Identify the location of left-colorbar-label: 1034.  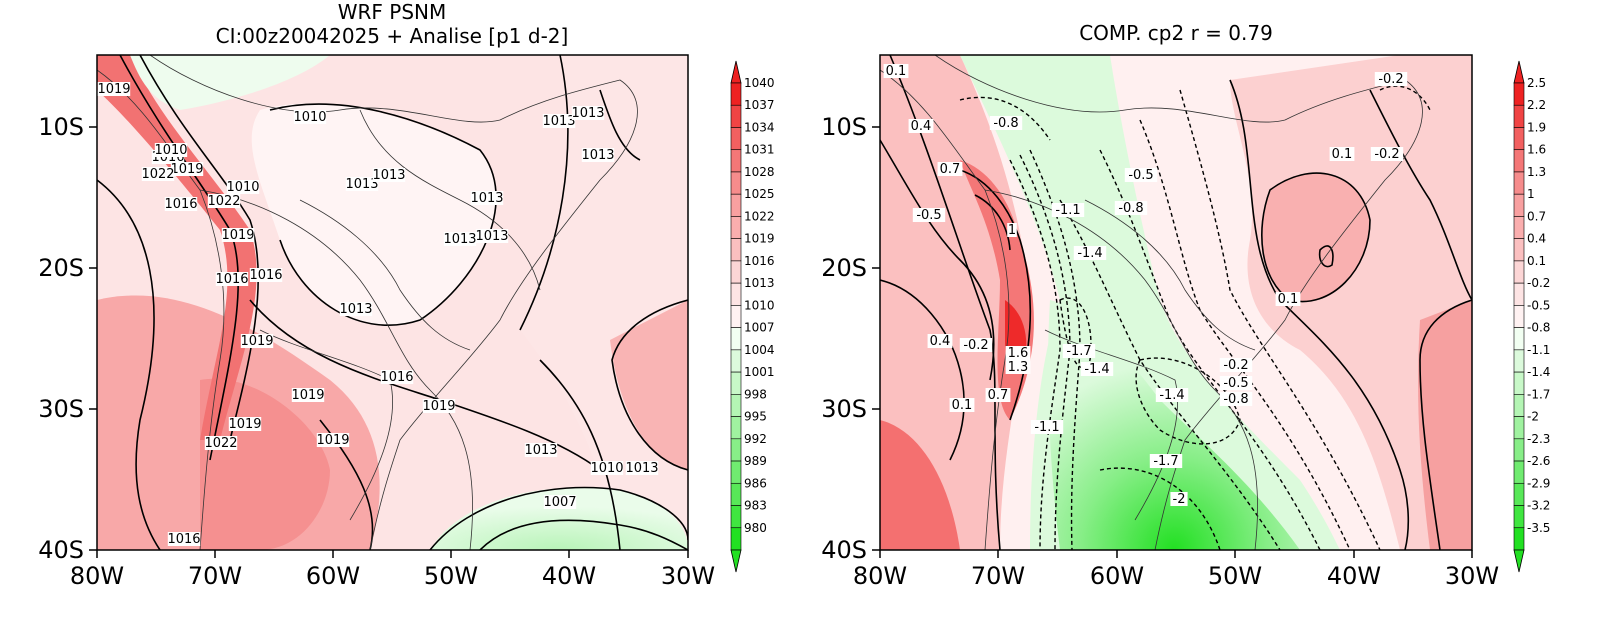
(759, 127).